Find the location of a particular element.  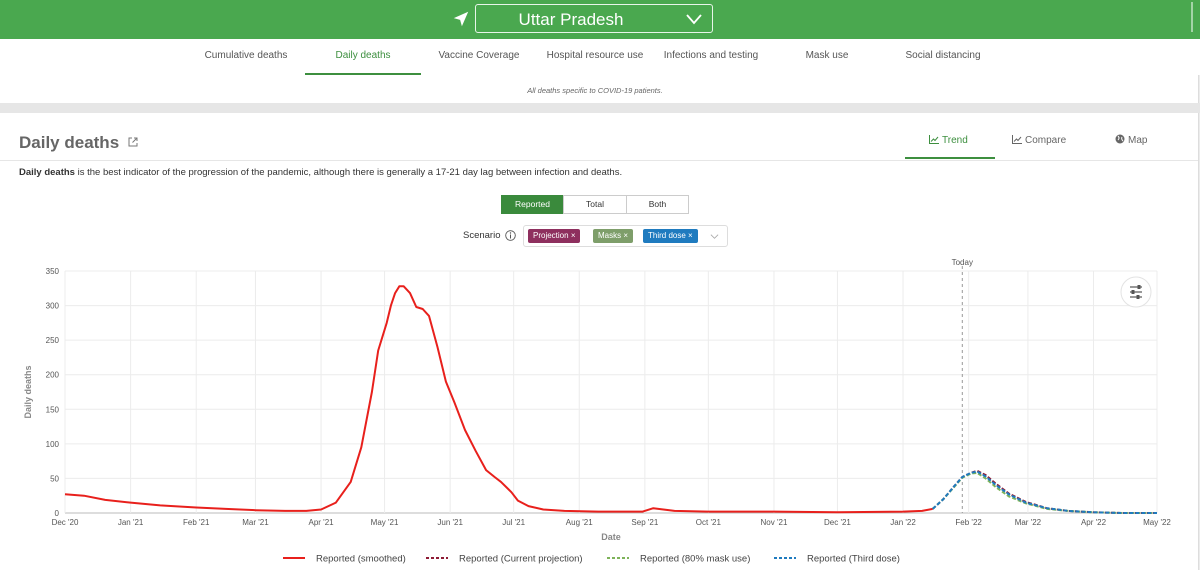

scenario-label: Scenario is located at coordinates (482, 235).